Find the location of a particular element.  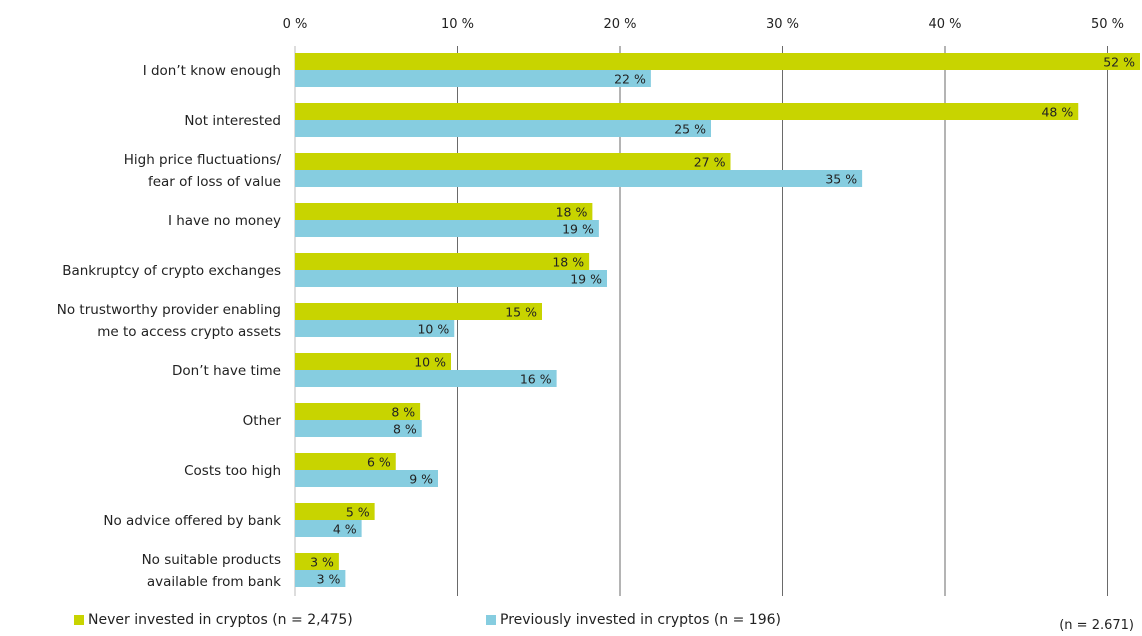

data-label-never-8: 6 % is located at coordinates (379, 462).